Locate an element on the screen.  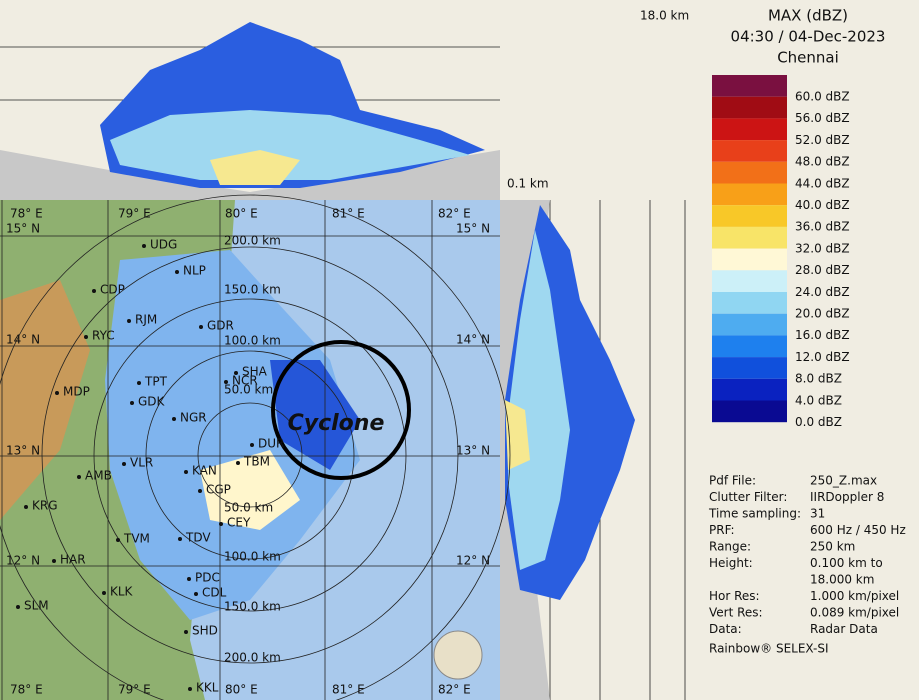
legend-label: 52.0 dBZ is located at coordinates (822, 140).